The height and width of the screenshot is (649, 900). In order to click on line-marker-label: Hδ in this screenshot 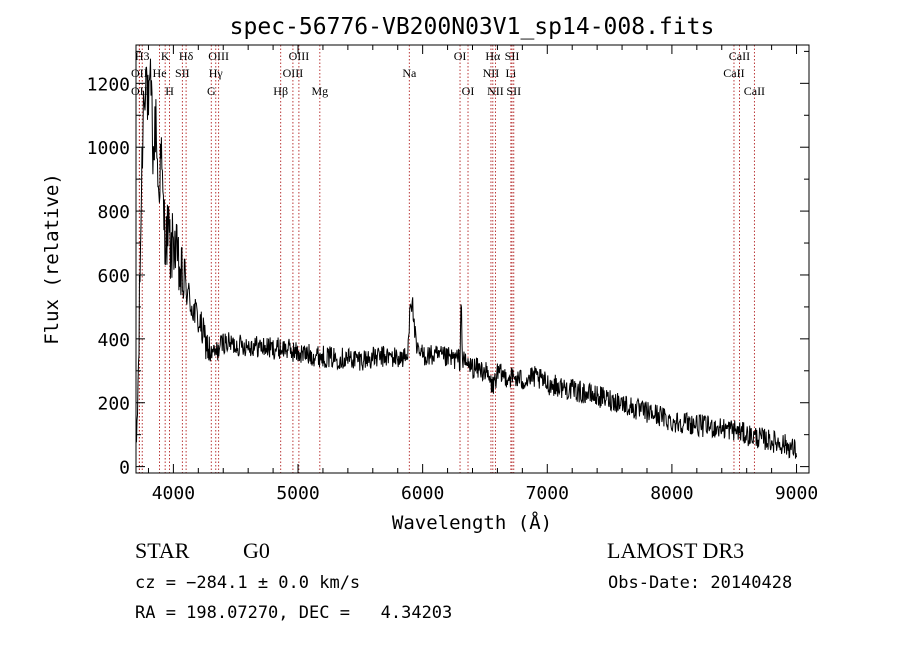, I will do `click(186, 56)`.